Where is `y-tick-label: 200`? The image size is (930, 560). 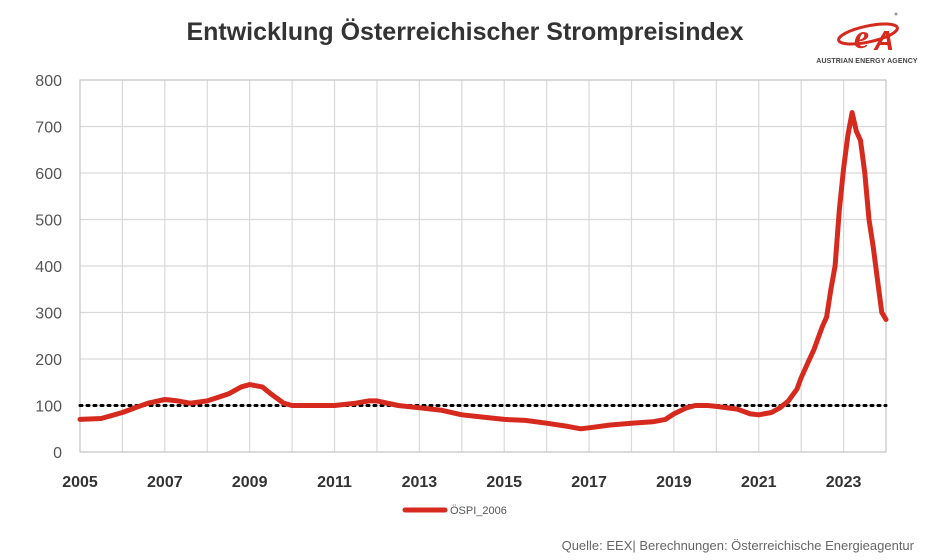 y-tick-label: 200 is located at coordinates (48, 360).